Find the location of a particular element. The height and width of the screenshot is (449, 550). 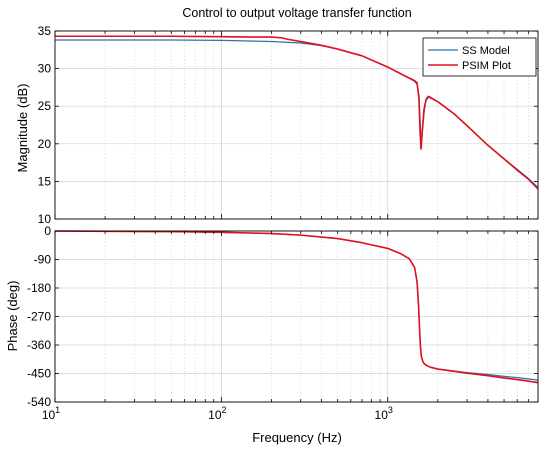

mag-y-tick-label: 10 is located at coordinates (45, 219).